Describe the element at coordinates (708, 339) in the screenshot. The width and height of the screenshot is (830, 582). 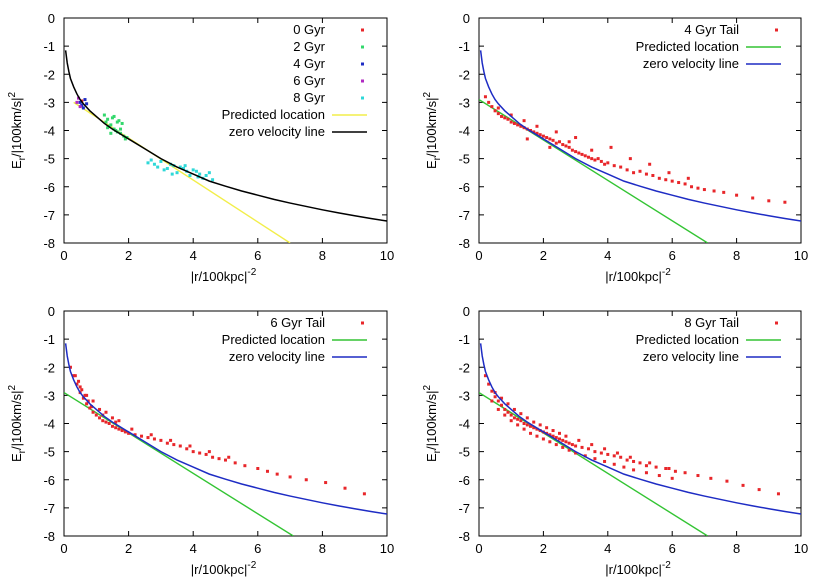
I see `legend-entry: Predicted location` at that location.